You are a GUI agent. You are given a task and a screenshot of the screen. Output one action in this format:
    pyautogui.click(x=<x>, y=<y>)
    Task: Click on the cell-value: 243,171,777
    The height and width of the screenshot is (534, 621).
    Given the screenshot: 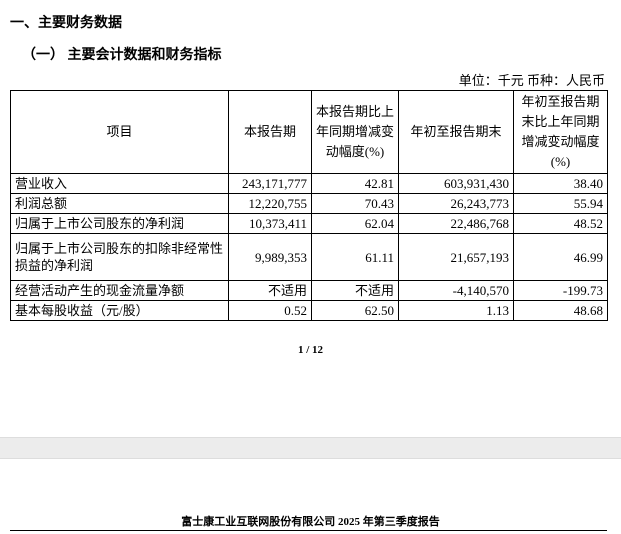 What is the action you would take?
    pyautogui.click(x=270, y=183)
    